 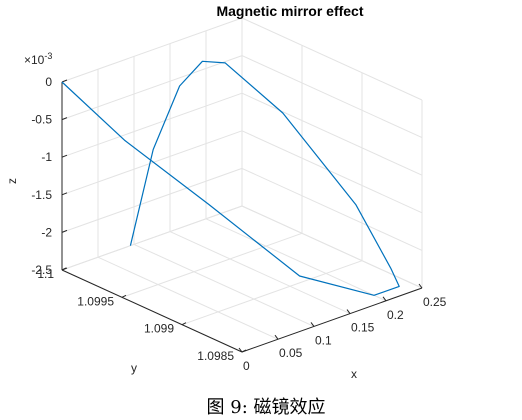 What do you see at coordinates (46, 232) in the screenshot?
I see `z-tick-label: -2` at bounding box center [46, 232].